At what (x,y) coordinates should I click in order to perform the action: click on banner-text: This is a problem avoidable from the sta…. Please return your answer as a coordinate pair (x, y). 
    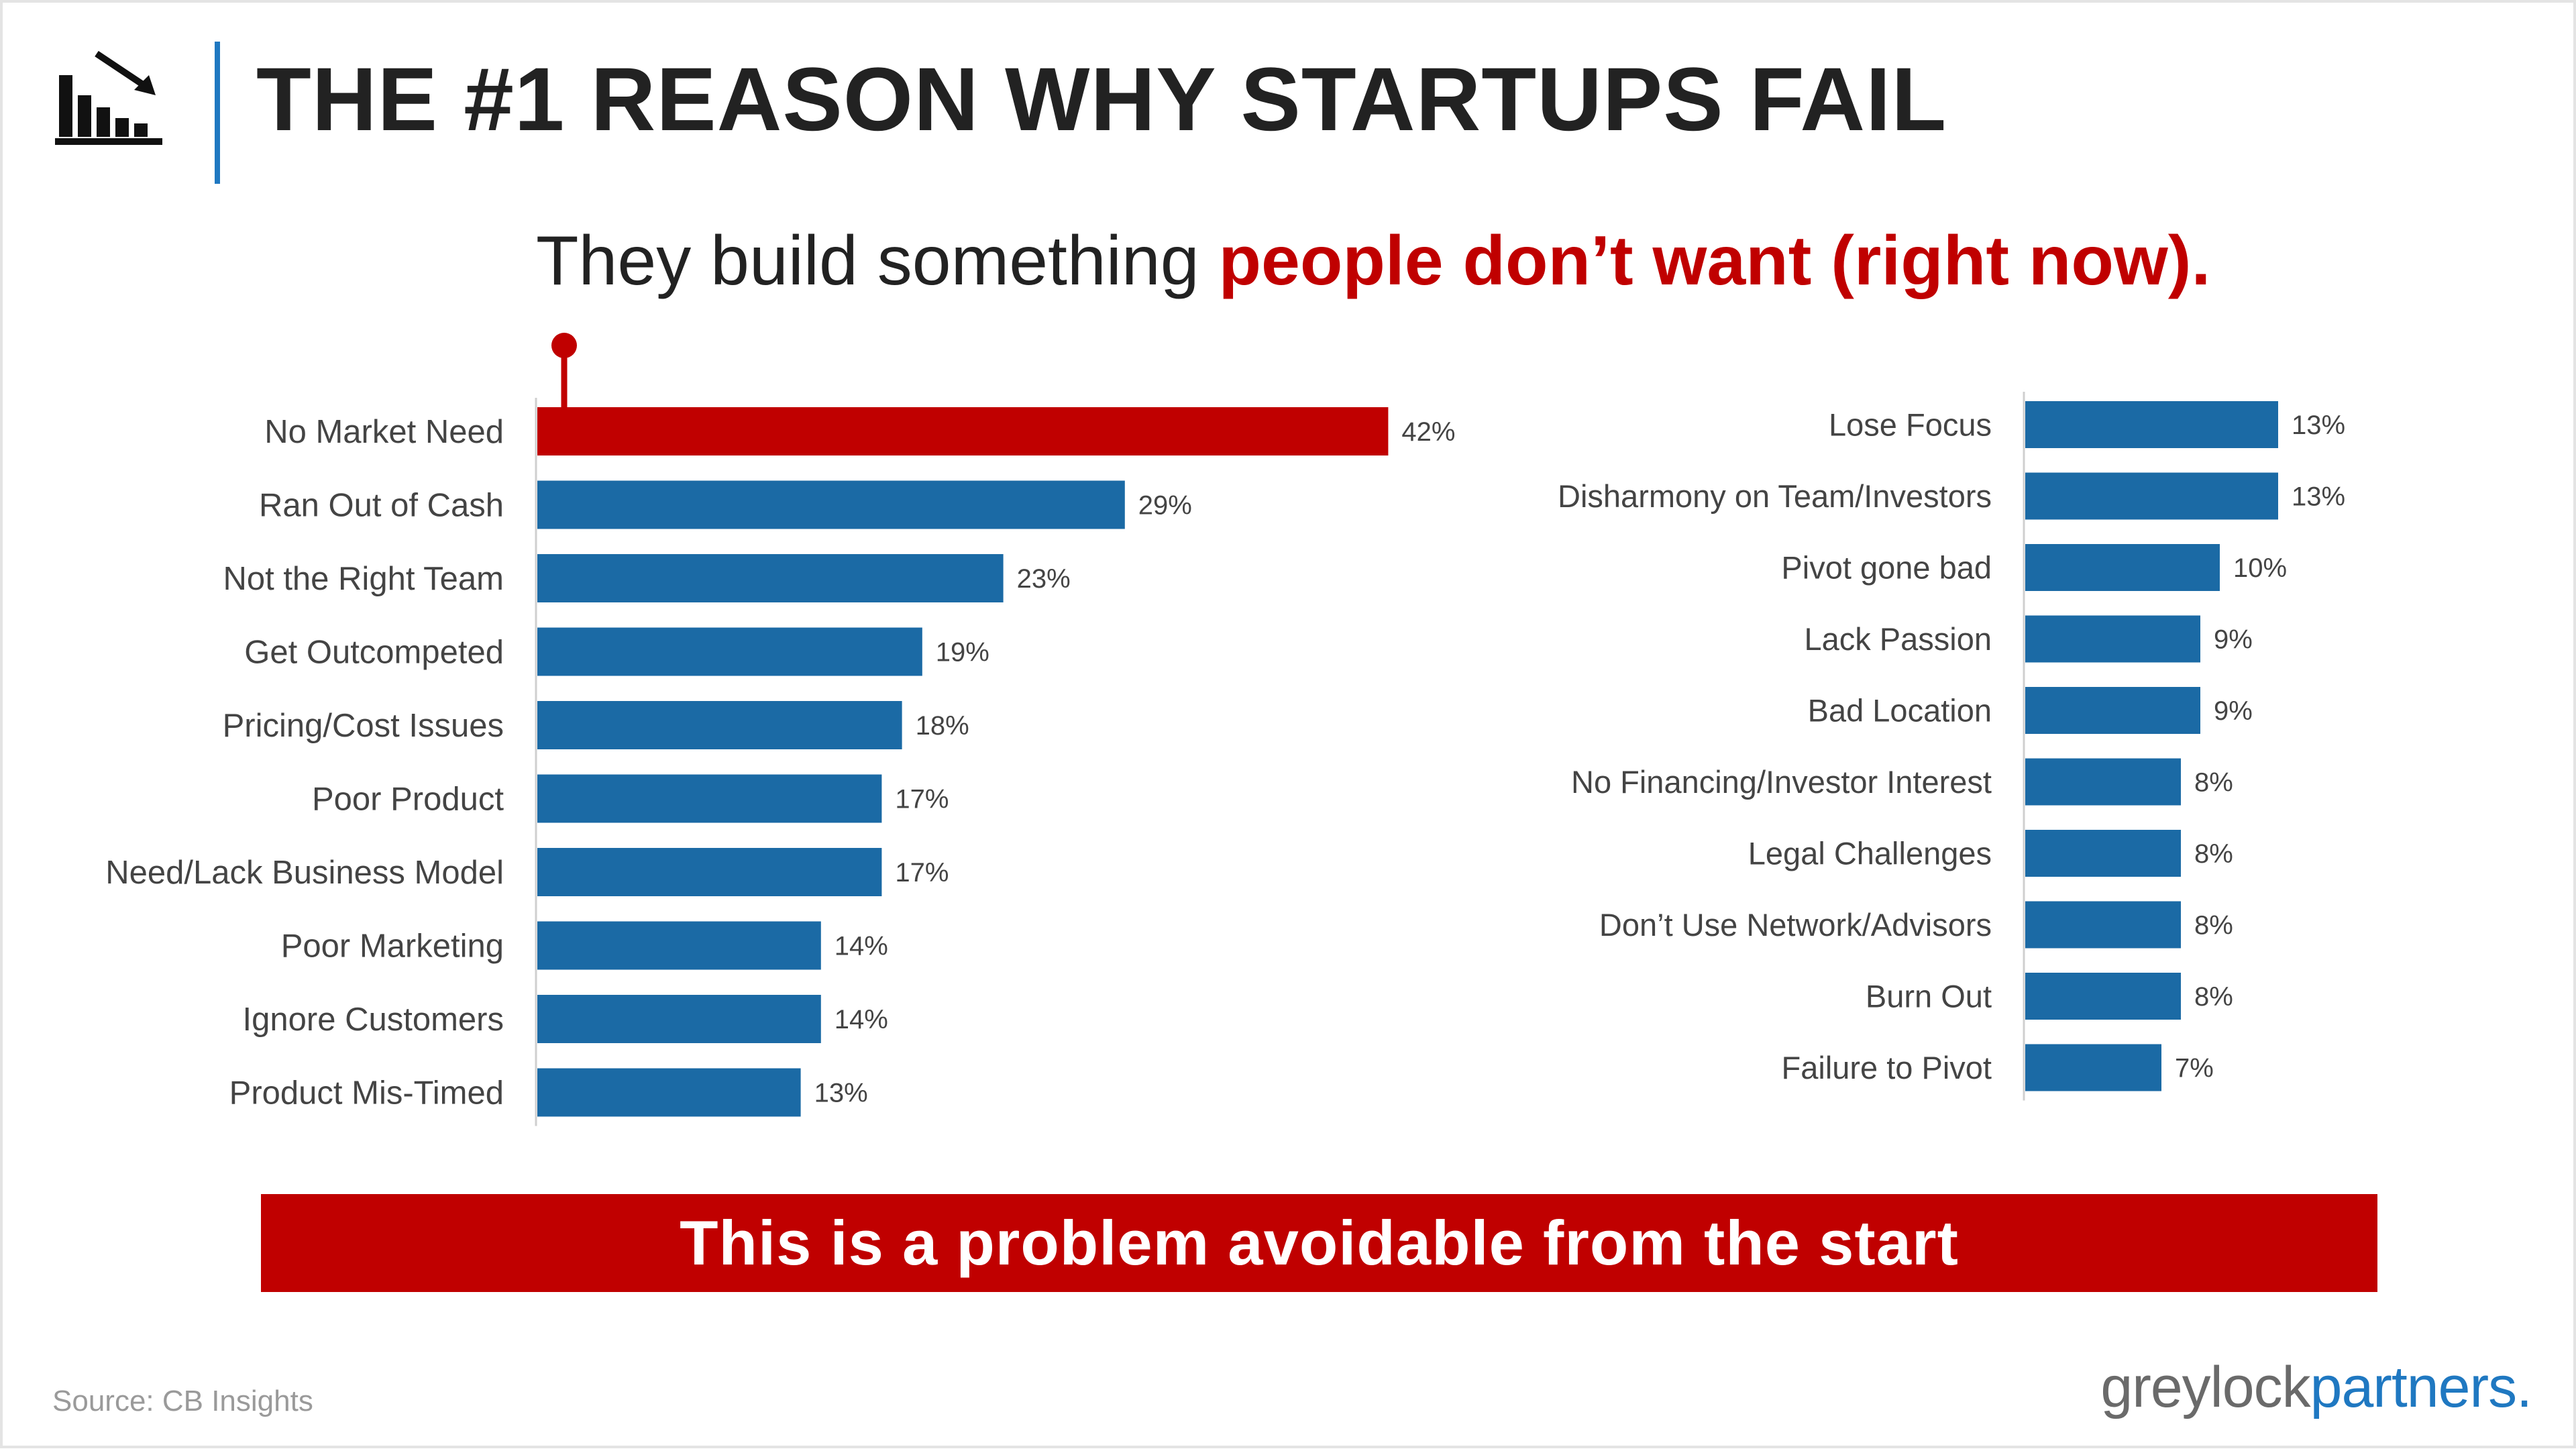
    Looking at the image, I should click on (1319, 1242).